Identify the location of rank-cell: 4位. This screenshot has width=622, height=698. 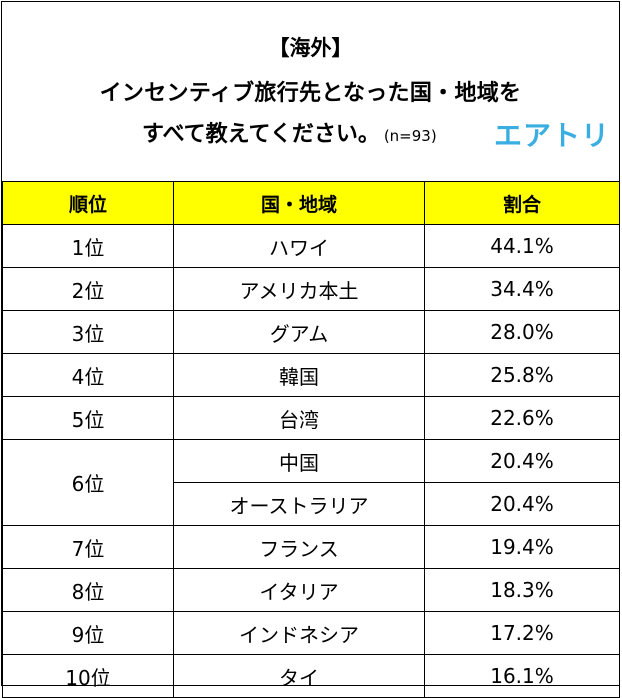
(88, 375).